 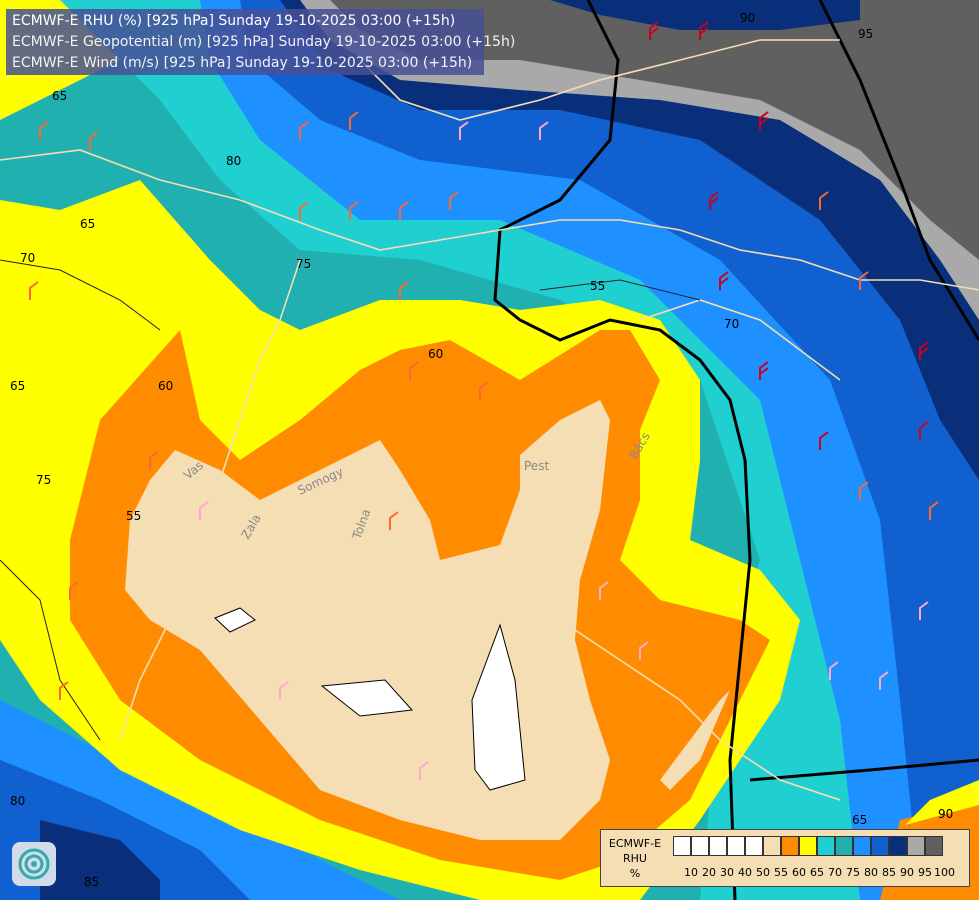 I want to click on legend-tick-label: 65, so click(x=817, y=872).